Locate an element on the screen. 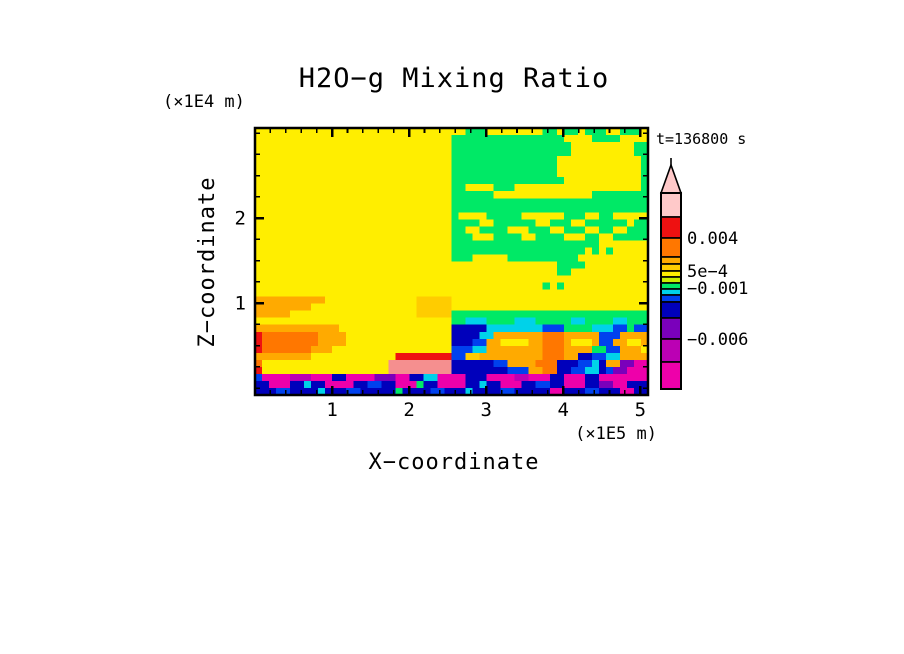 The image size is (904, 654). x-axis-label: X−coordinate is located at coordinates (454, 462).